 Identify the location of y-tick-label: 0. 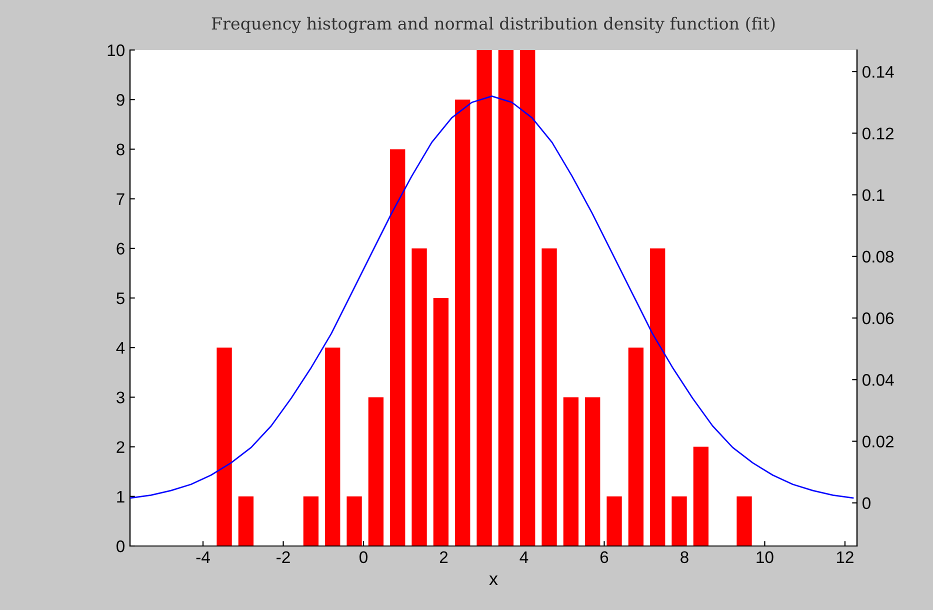
(120, 546).